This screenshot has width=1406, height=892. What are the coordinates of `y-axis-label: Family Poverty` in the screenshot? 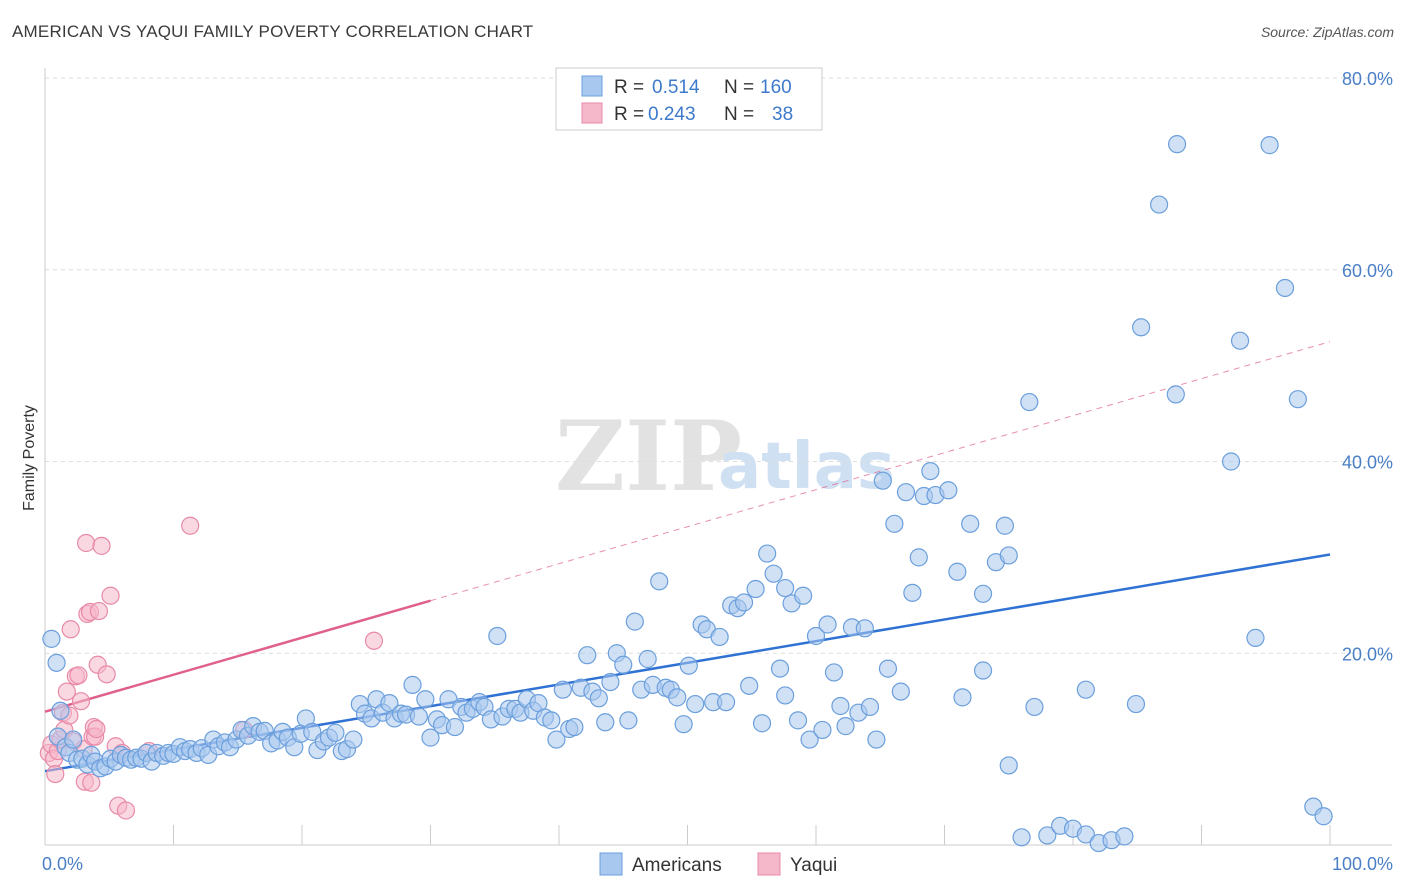 It's located at (29, 458).